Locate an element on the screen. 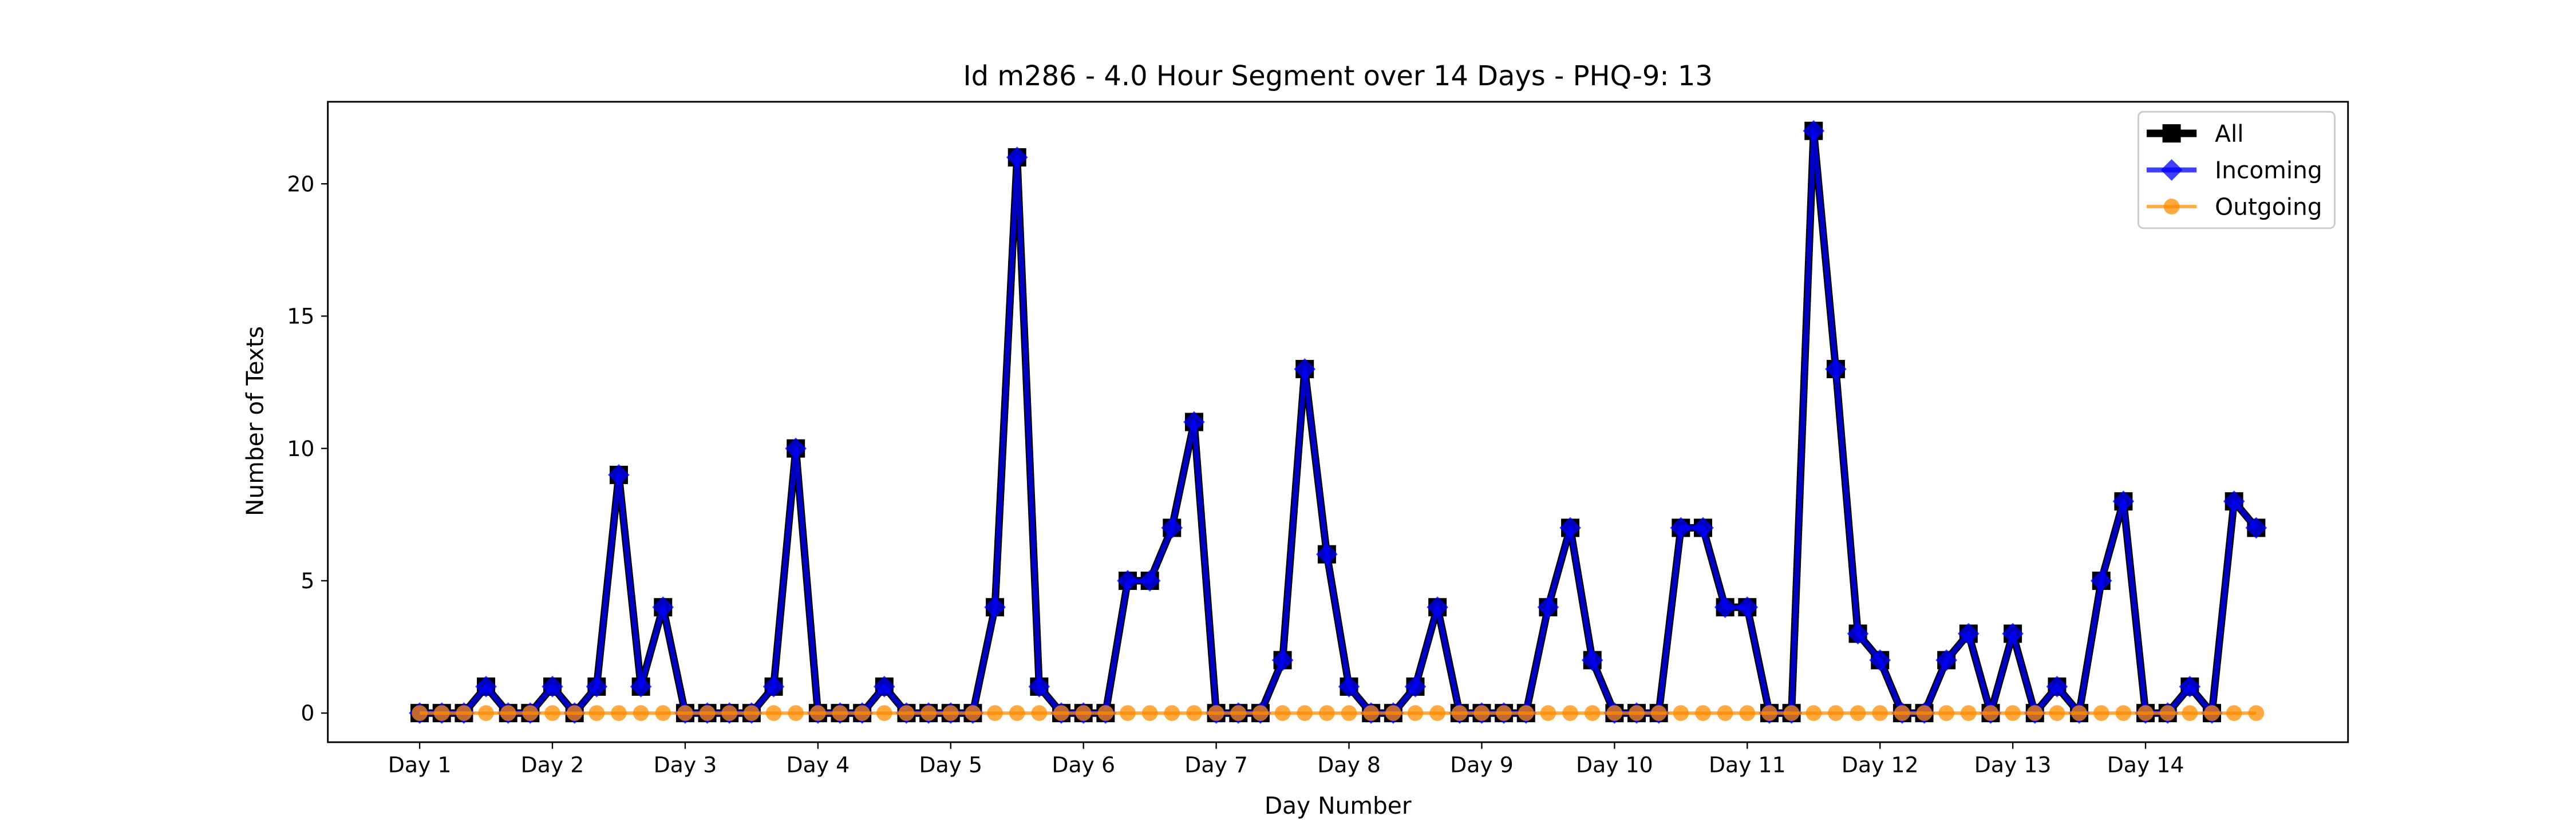 Image resolution: width=2576 pixels, height=824 pixels. x-axis-label: Day Number is located at coordinates (1338, 805).